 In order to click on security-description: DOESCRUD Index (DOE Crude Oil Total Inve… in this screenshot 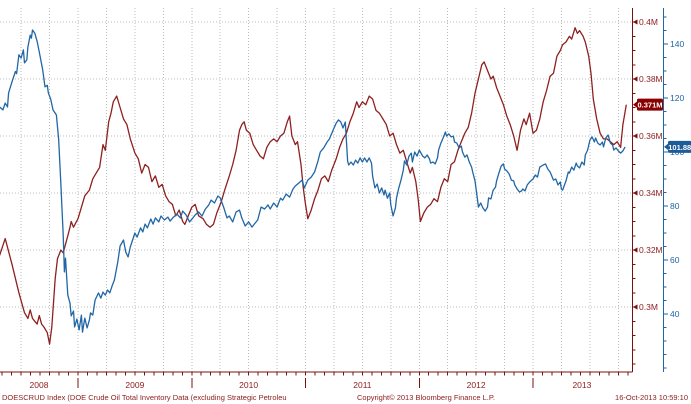, I will do `click(144, 397)`.